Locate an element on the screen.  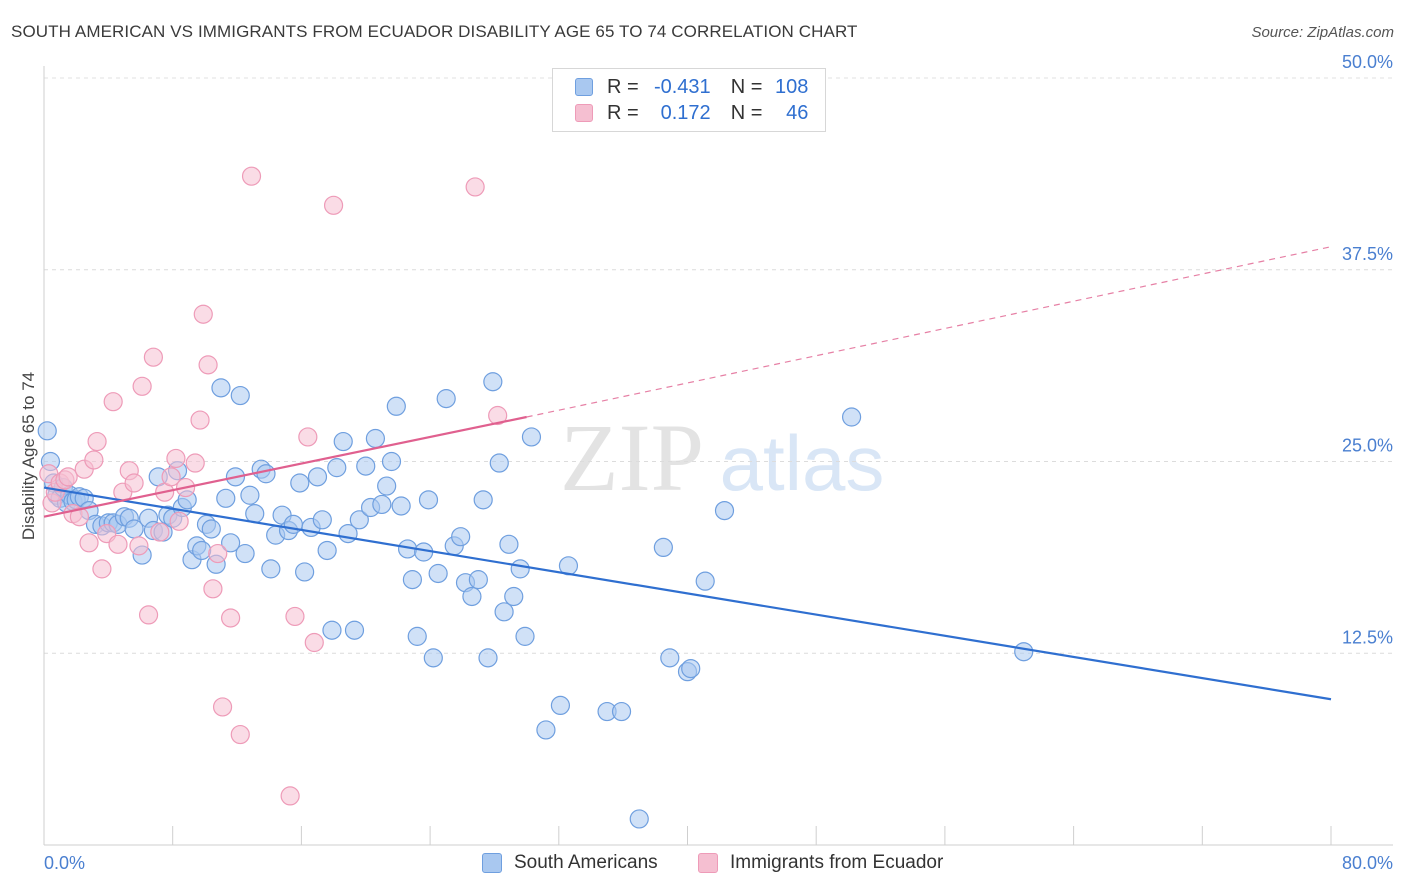
x-tick-label-max: 80.0% is located at coordinates (1367, 863).